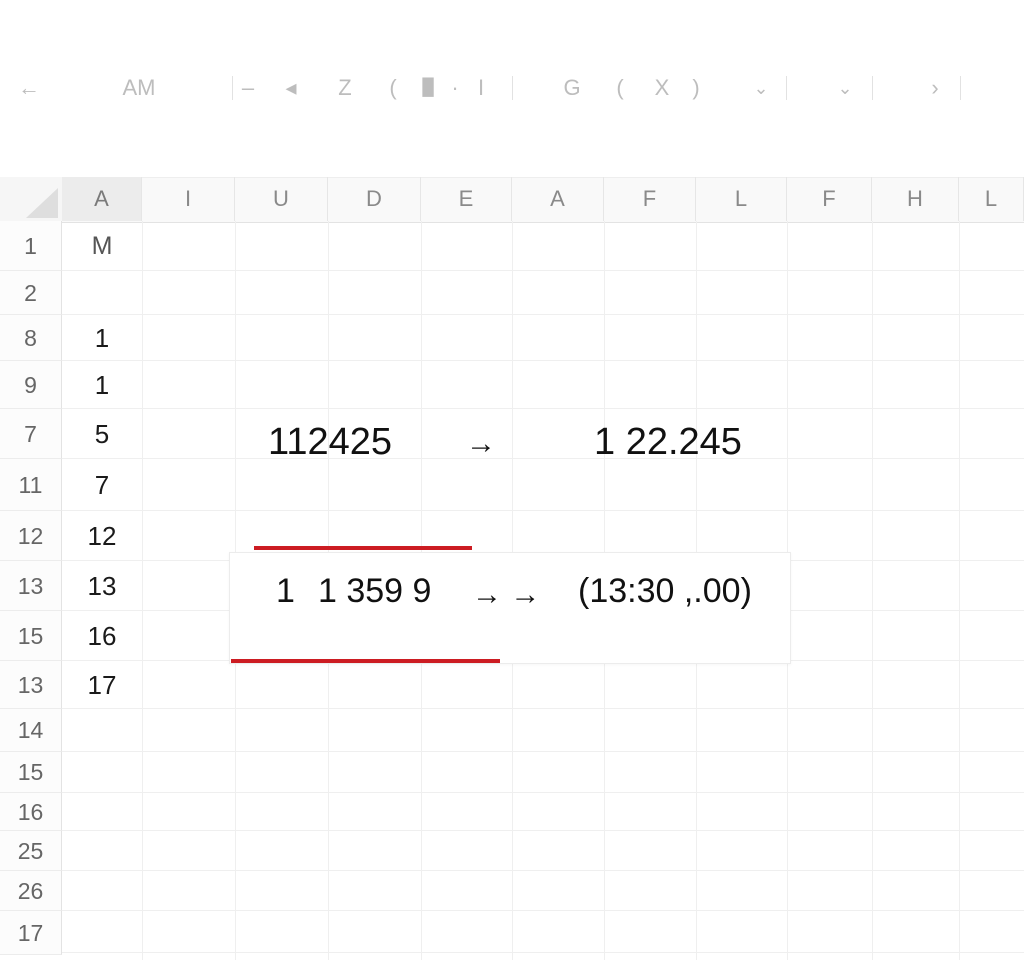 The width and height of the screenshot is (1024, 960). What do you see at coordinates (481, 87) in the screenshot?
I see `bar-icon: I` at bounding box center [481, 87].